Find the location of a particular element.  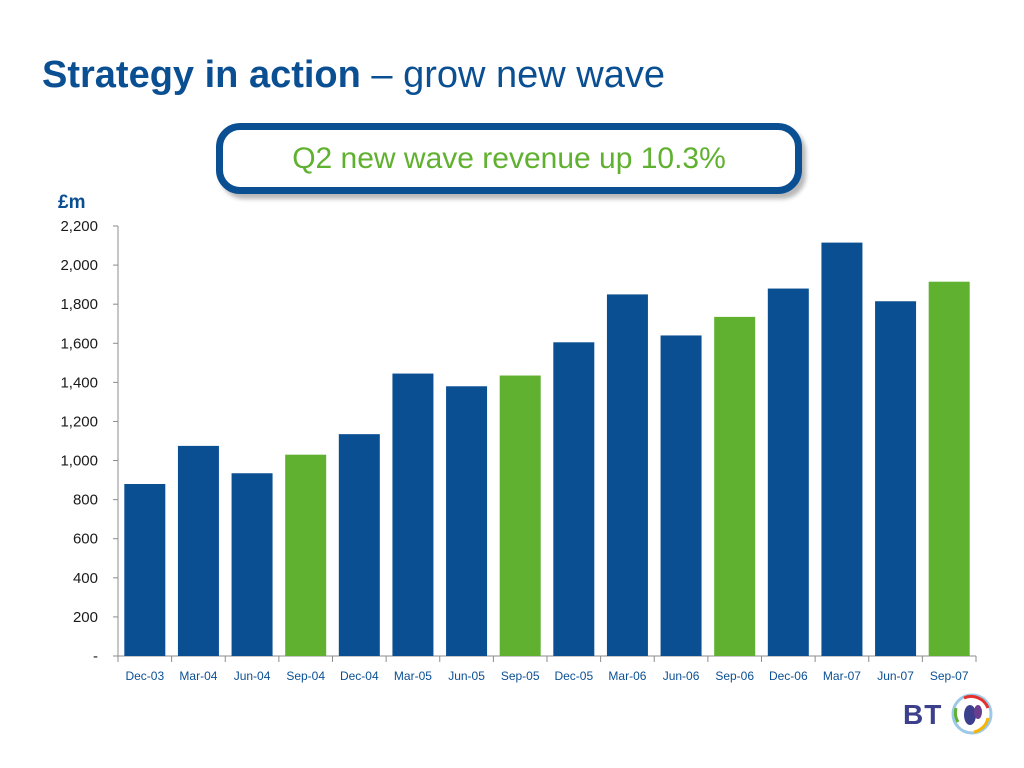

y-tick-label: 400 is located at coordinates (85, 578).